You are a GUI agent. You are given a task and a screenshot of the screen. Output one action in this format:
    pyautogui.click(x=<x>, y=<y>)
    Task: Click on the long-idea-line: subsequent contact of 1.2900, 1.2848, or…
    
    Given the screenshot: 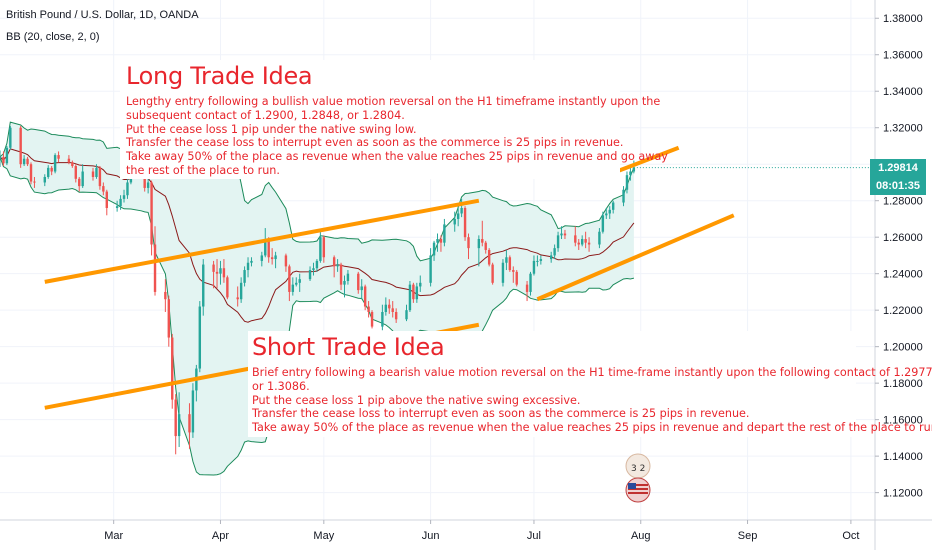 What is the action you would take?
    pyautogui.click(x=265, y=115)
    